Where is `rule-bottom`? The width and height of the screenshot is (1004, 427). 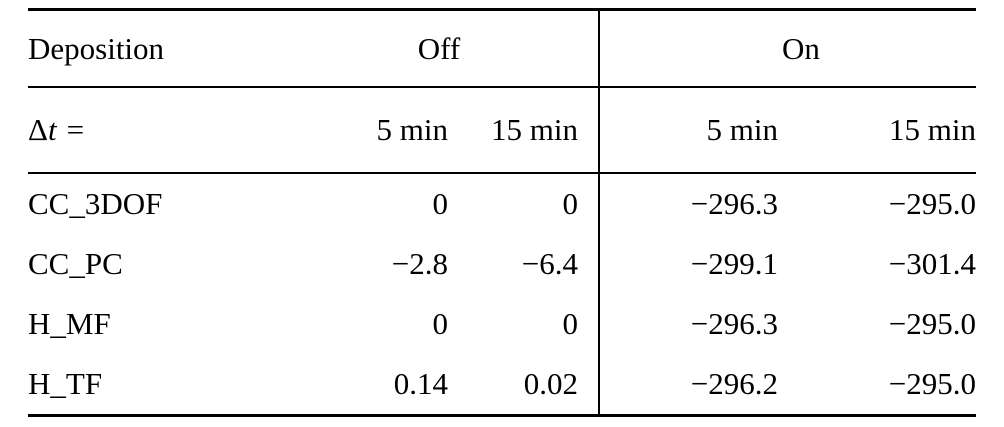
rule-bottom is located at coordinates (502, 415).